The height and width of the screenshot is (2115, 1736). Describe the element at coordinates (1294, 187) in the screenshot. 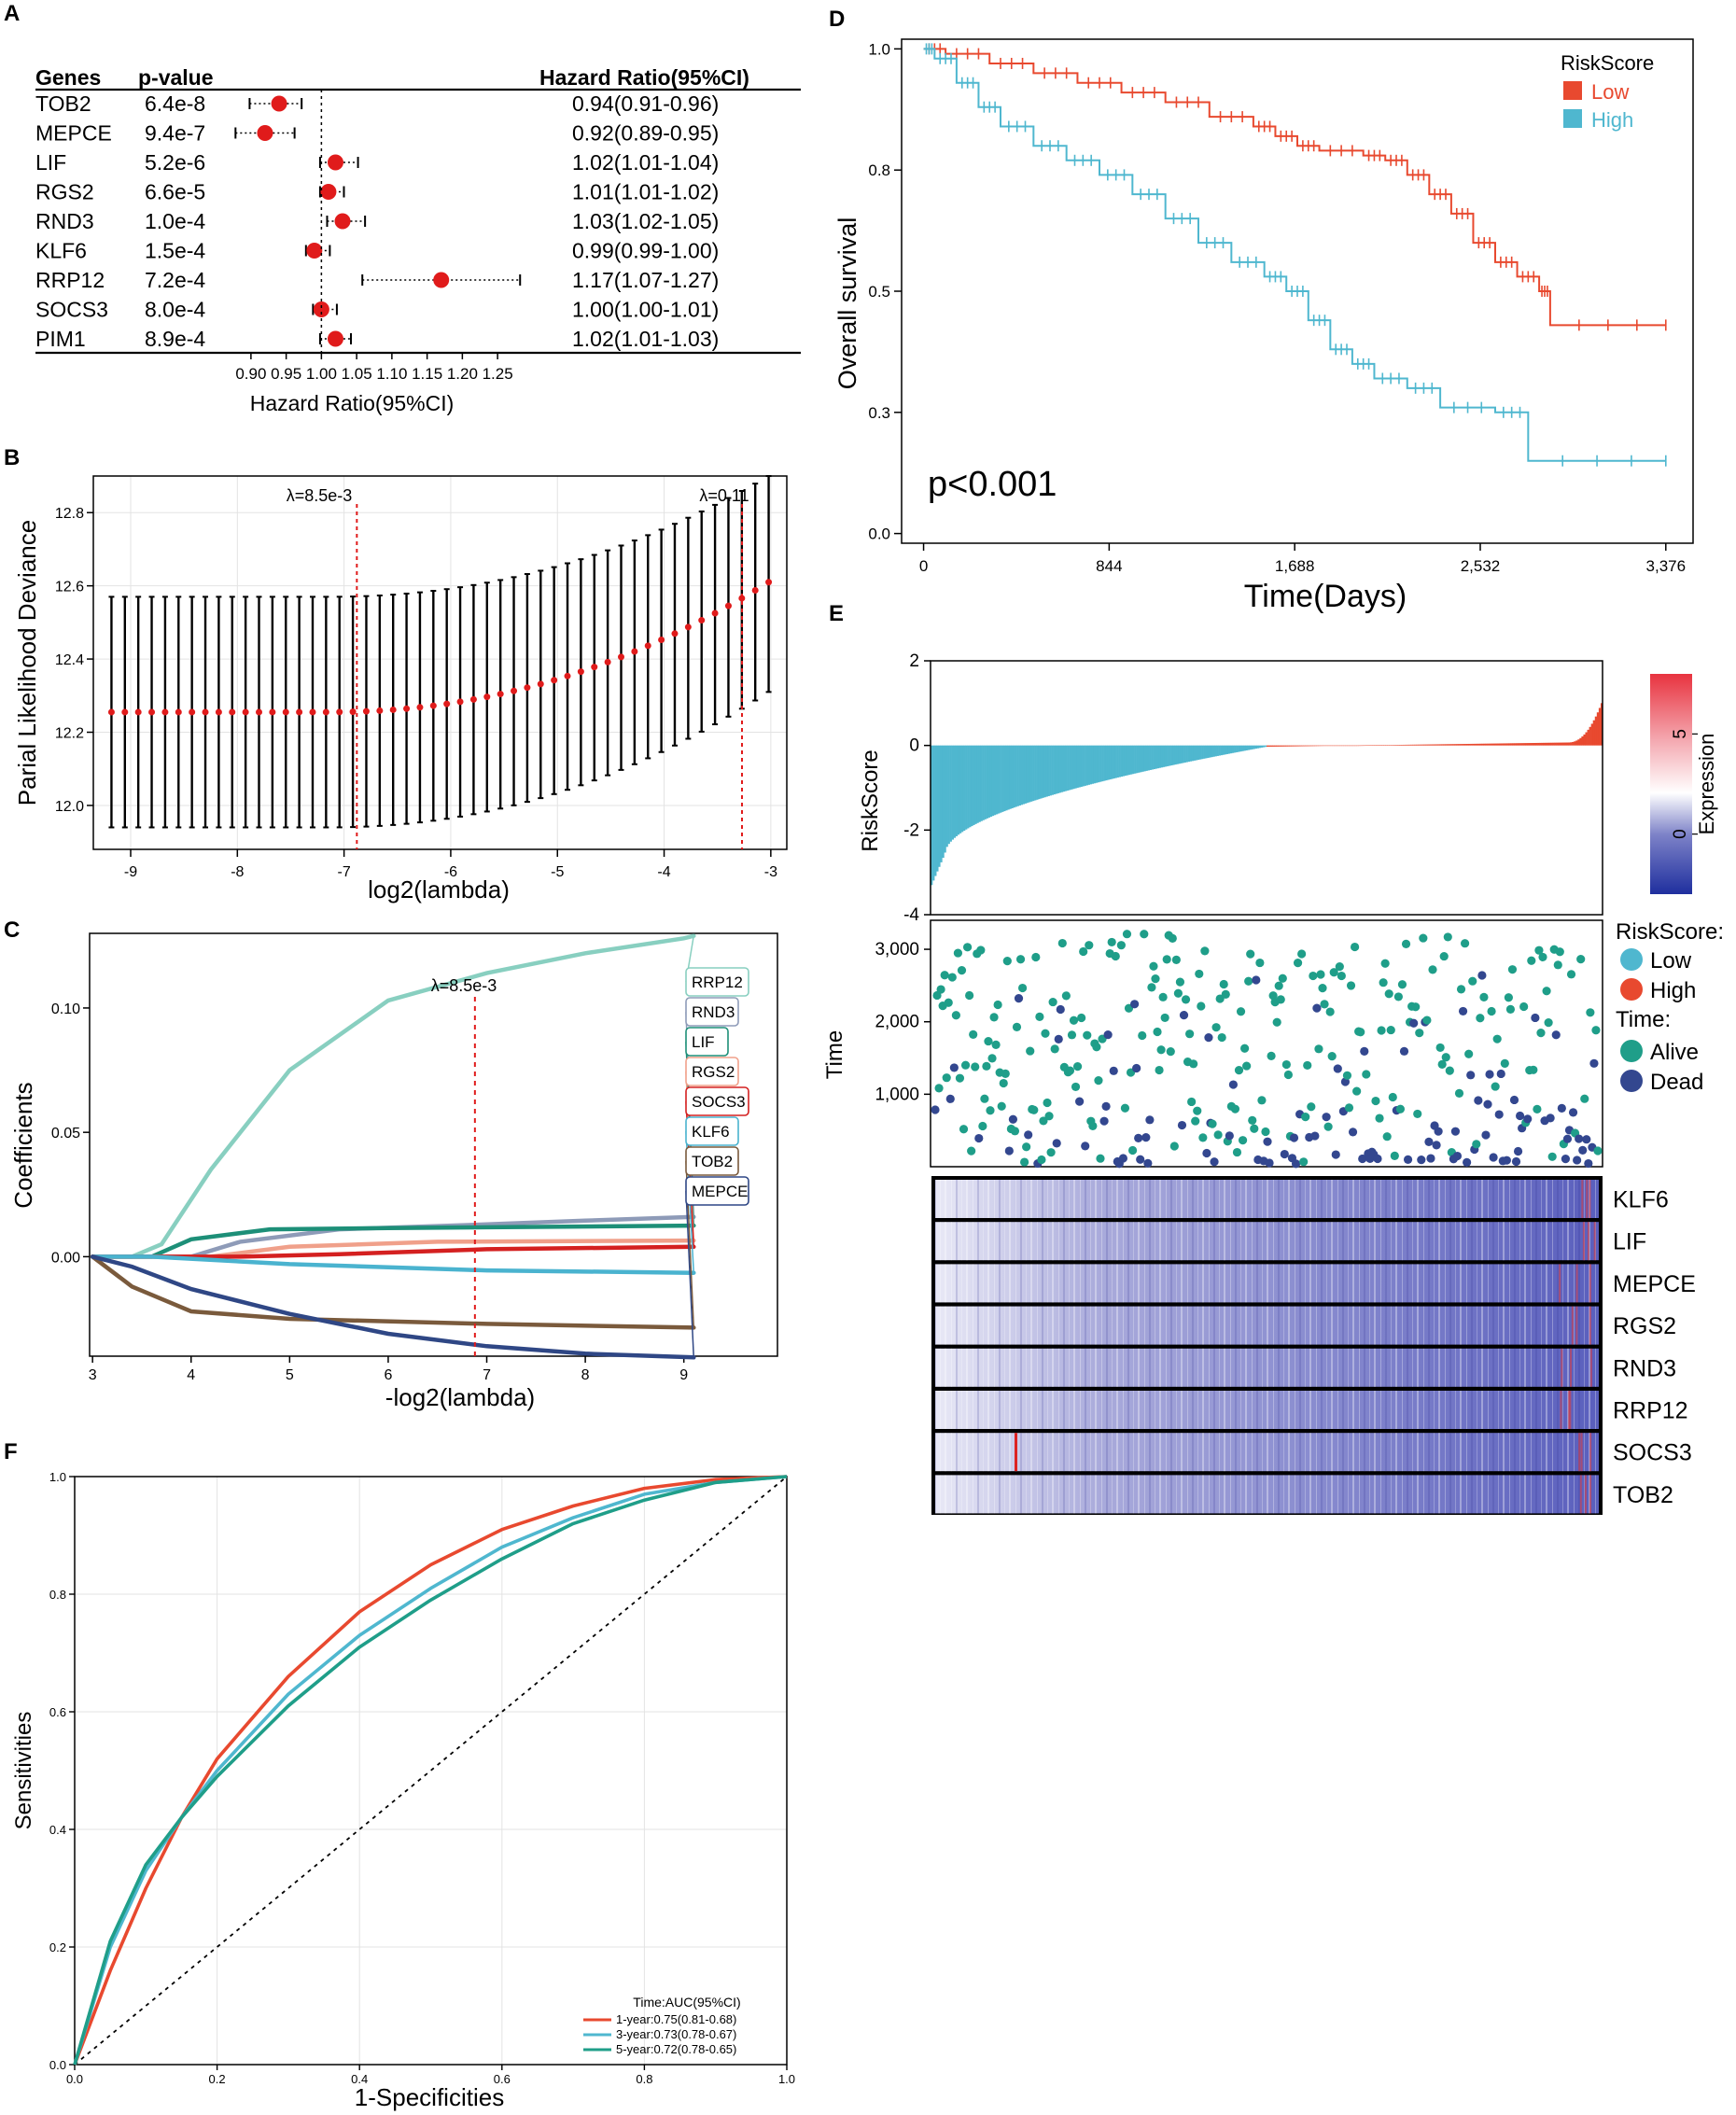

I see `km-curve-low` at that location.